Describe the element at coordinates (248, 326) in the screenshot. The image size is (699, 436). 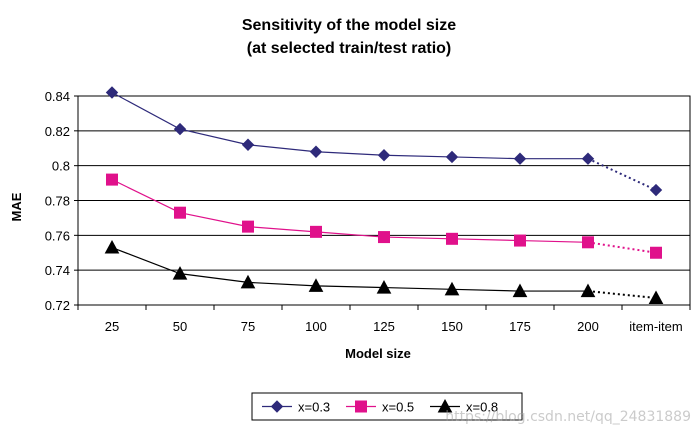
I see `x-tick-label: 75` at that location.